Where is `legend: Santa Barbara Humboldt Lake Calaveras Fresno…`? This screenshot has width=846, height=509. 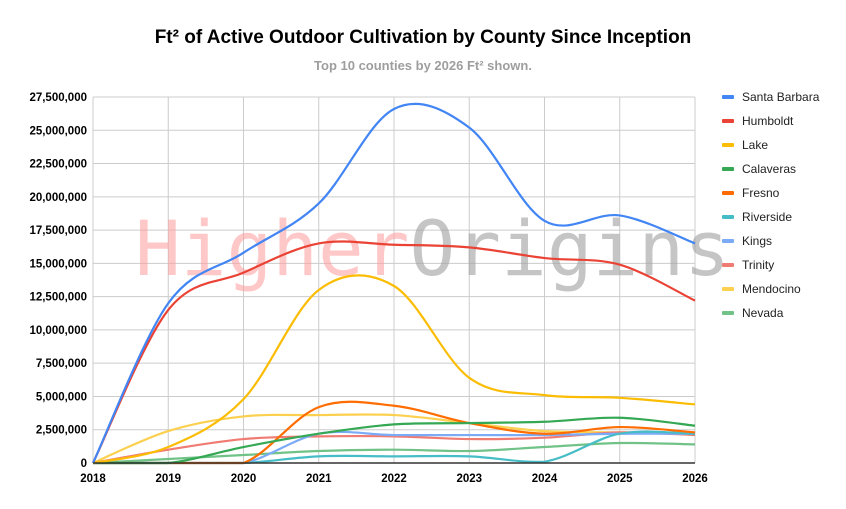 legend: Santa Barbara Humboldt Lake Calaveras Fresno… is located at coordinates (771, 205).